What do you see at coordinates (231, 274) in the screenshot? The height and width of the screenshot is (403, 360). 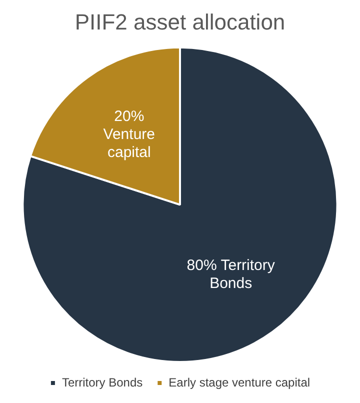 I see `data-label: 80% Territory Bonds` at bounding box center [231, 274].